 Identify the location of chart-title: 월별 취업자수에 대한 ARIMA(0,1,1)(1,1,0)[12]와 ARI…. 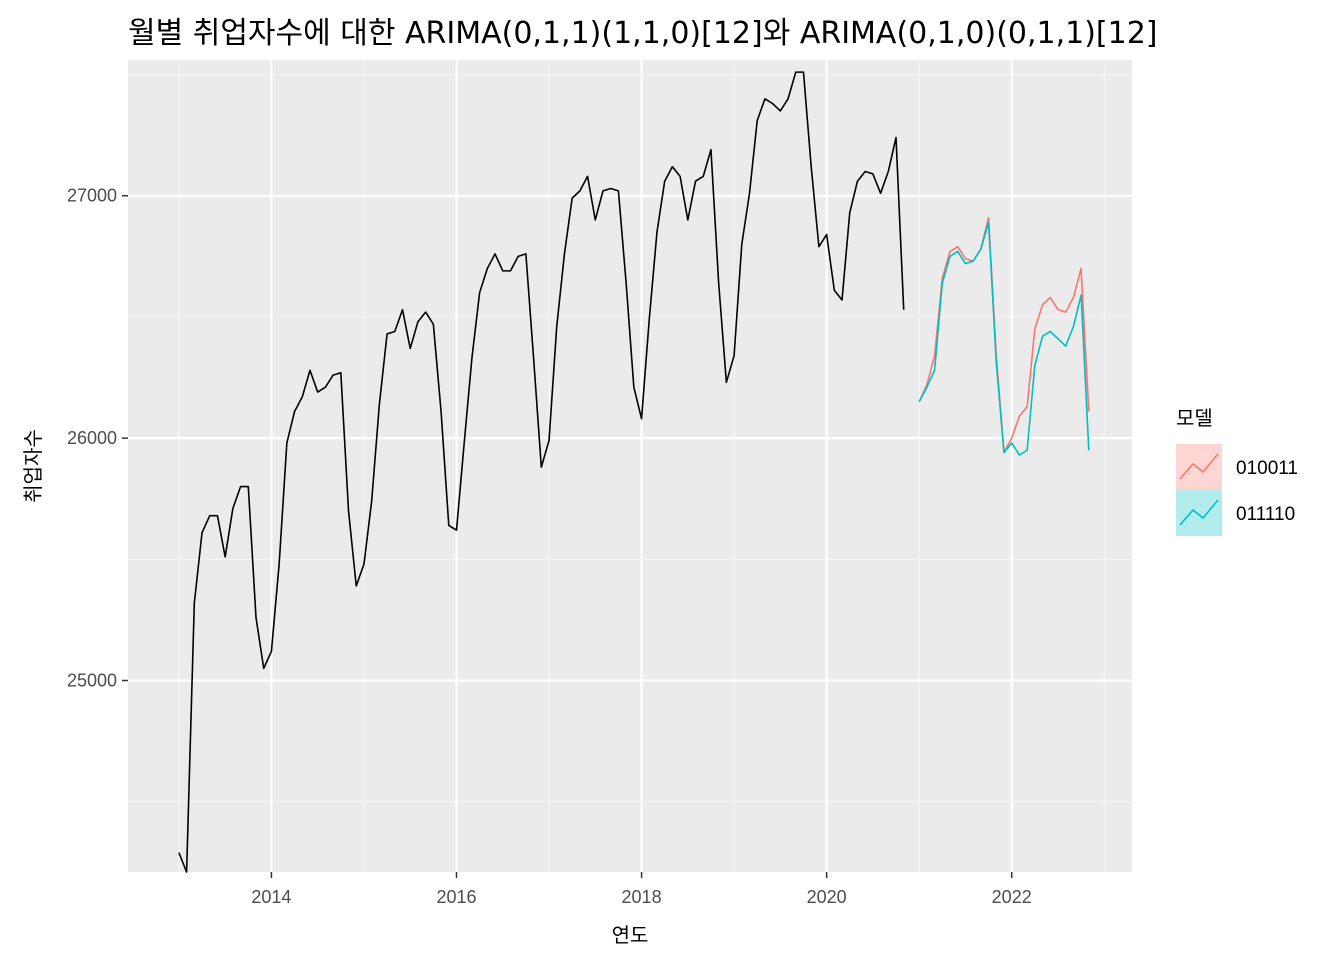
(643, 33).